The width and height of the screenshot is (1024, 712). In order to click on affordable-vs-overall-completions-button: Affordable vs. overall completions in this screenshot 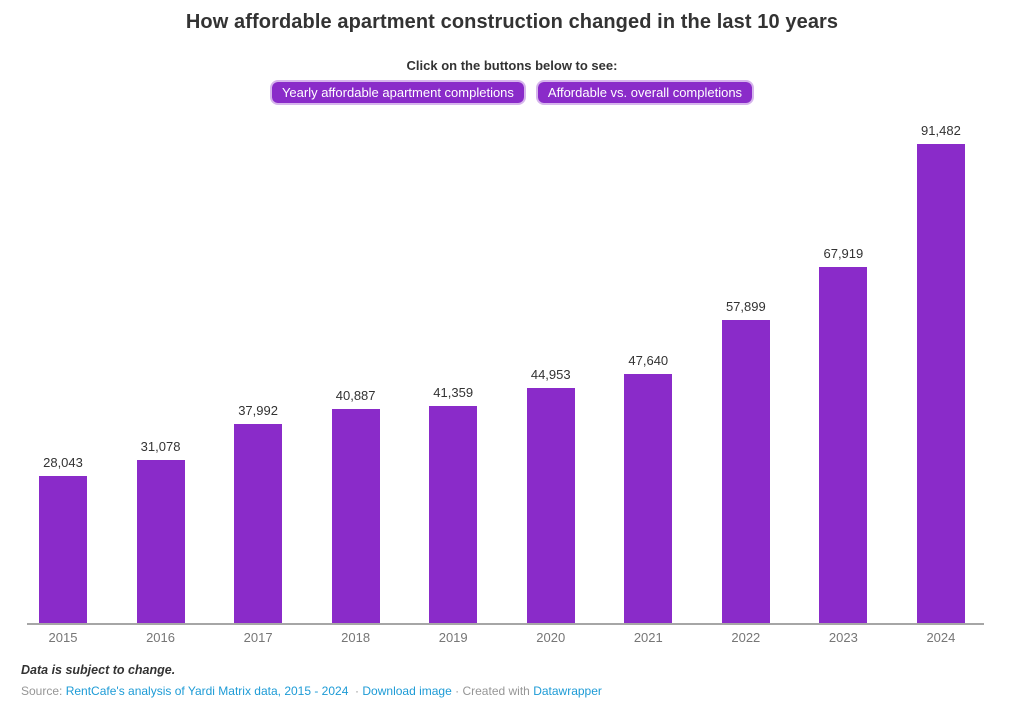, I will do `click(645, 92)`.